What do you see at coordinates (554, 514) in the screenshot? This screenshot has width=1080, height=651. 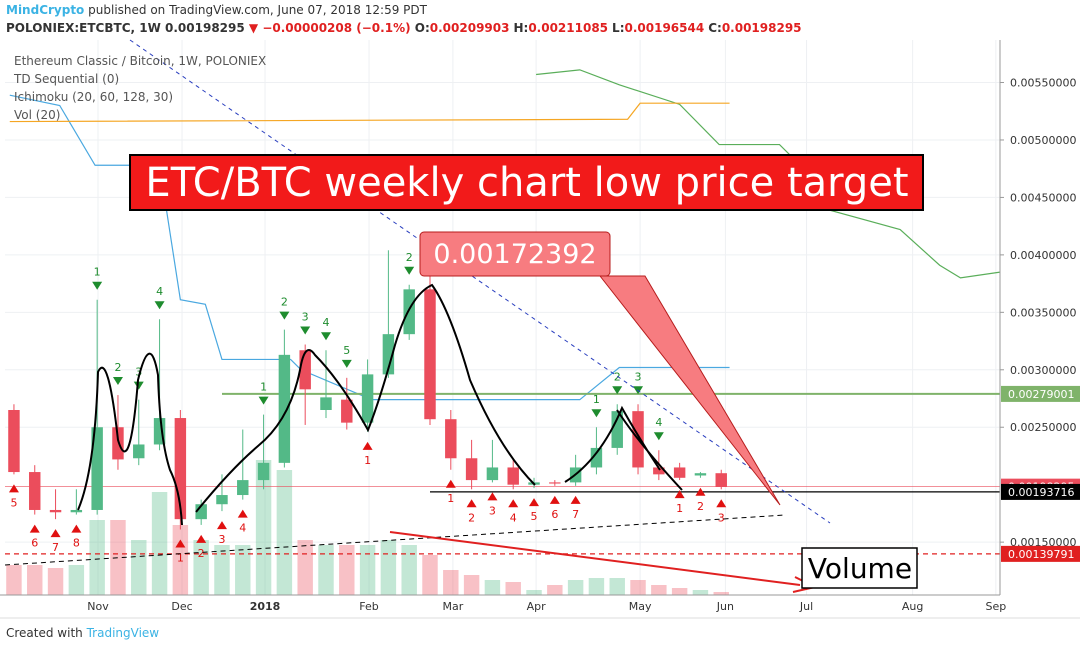 I see `td-label: 6` at bounding box center [554, 514].